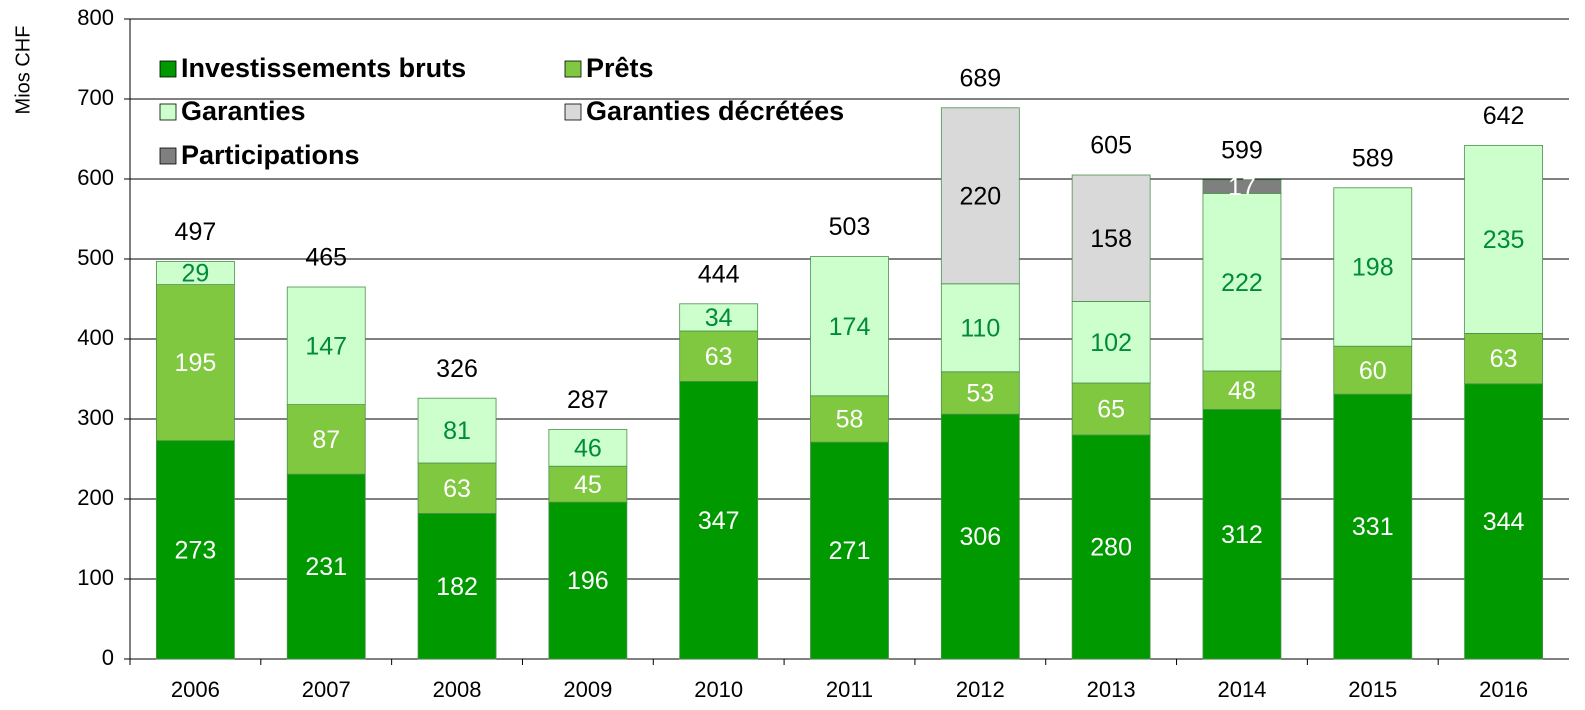 This screenshot has height=710, width=1585. What do you see at coordinates (326, 258) in the screenshot?
I see `total-label: 465` at bounding box center [326, 258].